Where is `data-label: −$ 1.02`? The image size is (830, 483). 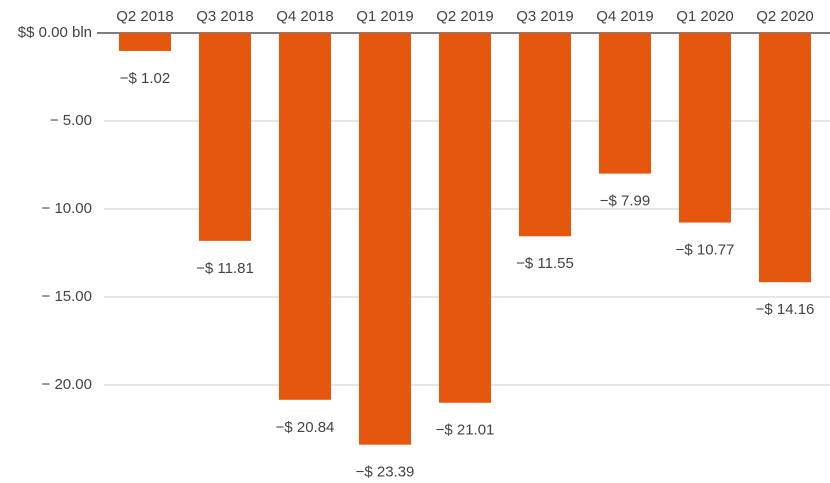 data-label: −$ 1.02 is located at coordinates (145, 78).